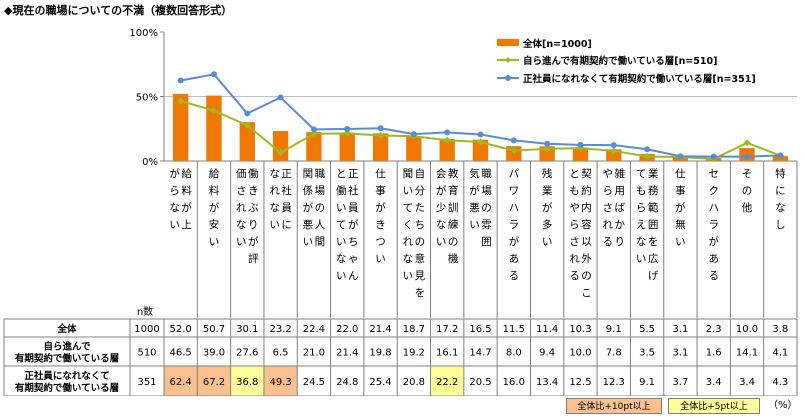 This screenshot has height=418, width=805. Describe the element at coordinates (580, 382) in the screenshot. I see `table-cell: 12.5` at that location.